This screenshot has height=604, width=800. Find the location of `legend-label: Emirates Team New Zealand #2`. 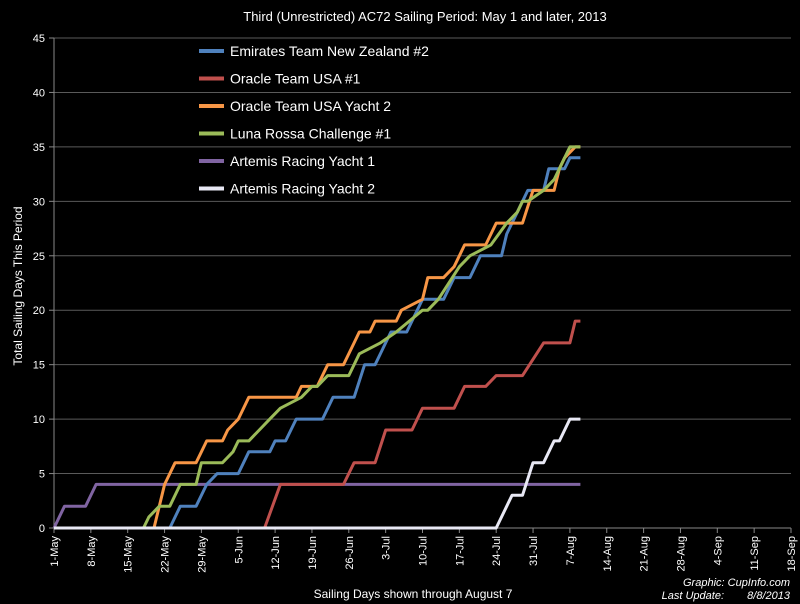

legend-label: Emirates Team New Zealand #2 is located at coordinates (329, 51).